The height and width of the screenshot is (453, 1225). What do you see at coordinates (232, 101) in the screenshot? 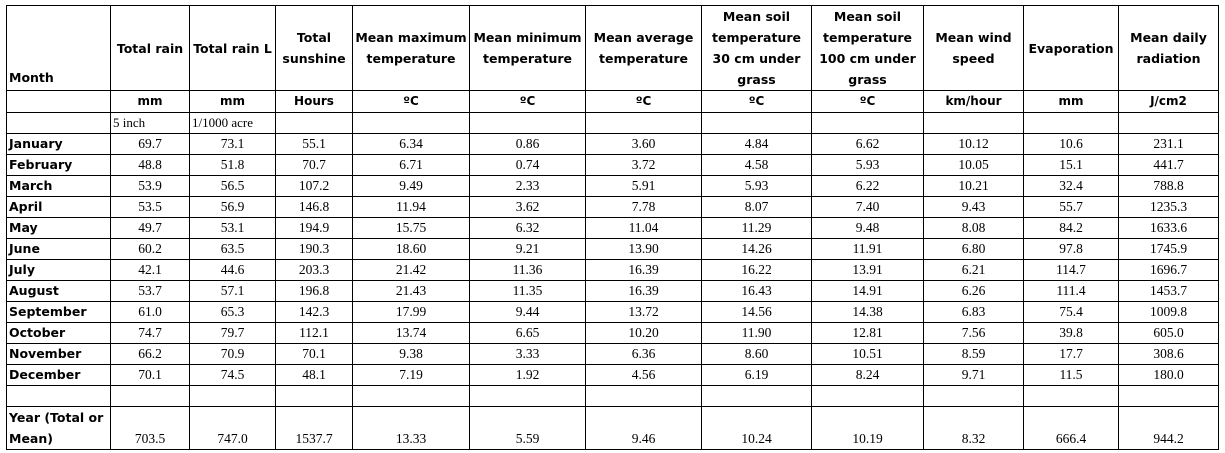
I see `unit-cell: mm` at bounding box center [232, 101].